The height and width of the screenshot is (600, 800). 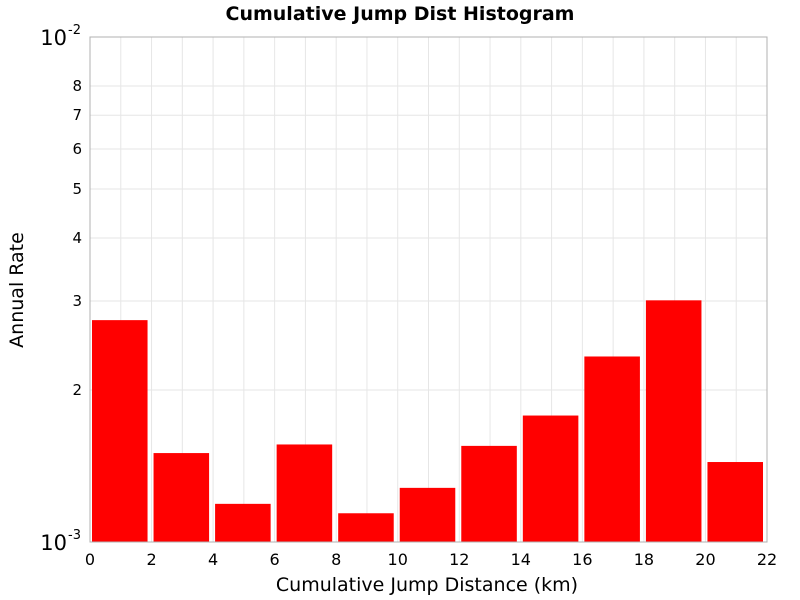 What do you see at coordinates (427, 585) in the screenshot?
I see `x-axis-label: Cumulative Jump Distance (km)` at bounding box center [427, 585].